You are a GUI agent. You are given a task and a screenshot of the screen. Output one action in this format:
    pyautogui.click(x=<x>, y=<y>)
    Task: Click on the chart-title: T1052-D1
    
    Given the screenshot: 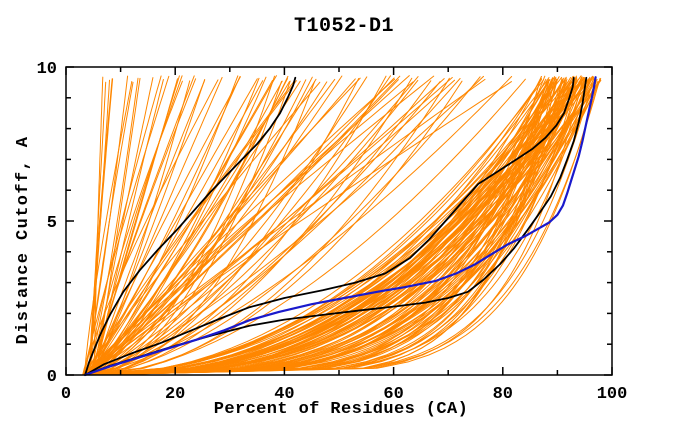 What is the action you would take?
    pyautogui.click(x=344, y=26)
    